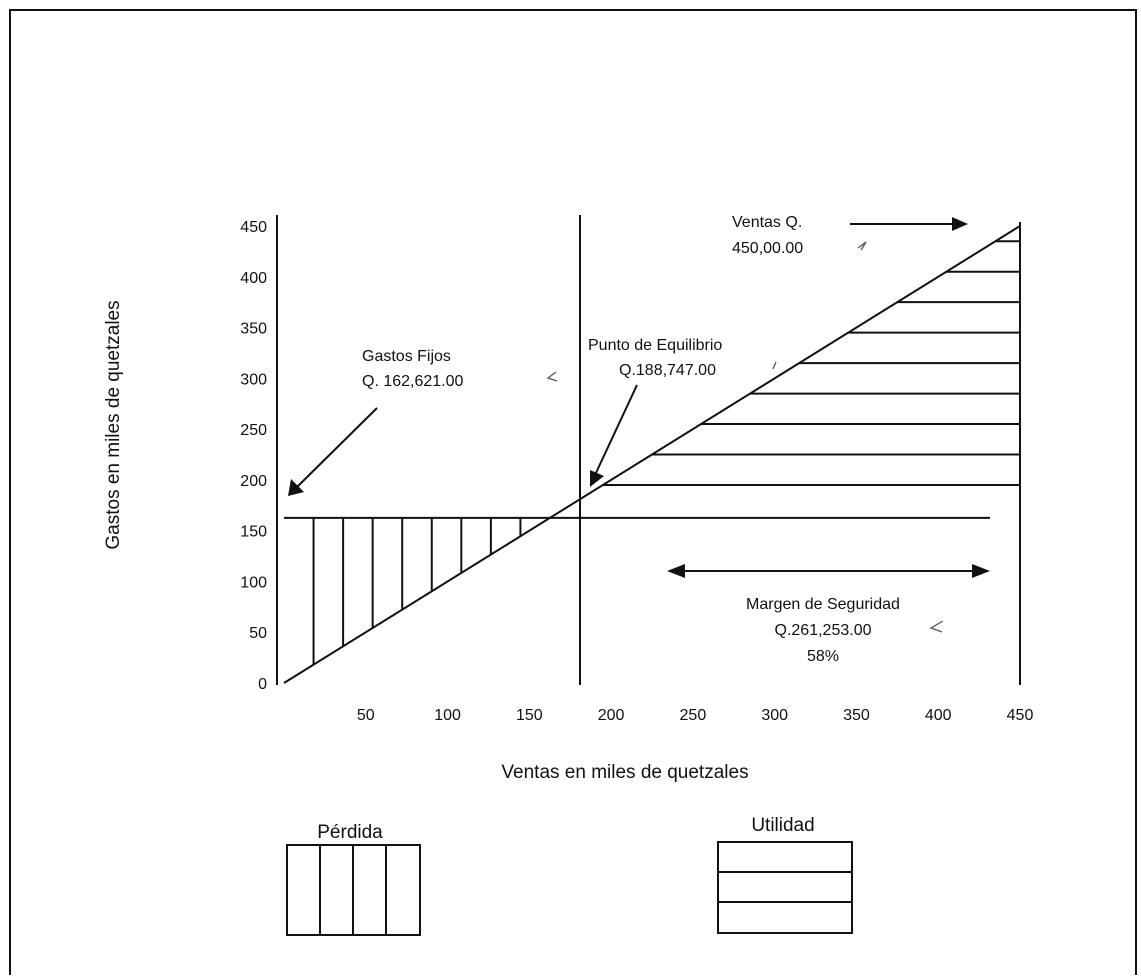  Describe the element at coordinates (413, 381) in the screenshot. I see `fixed-costs-annotation-line2: Q. 162,621.00` at that location.